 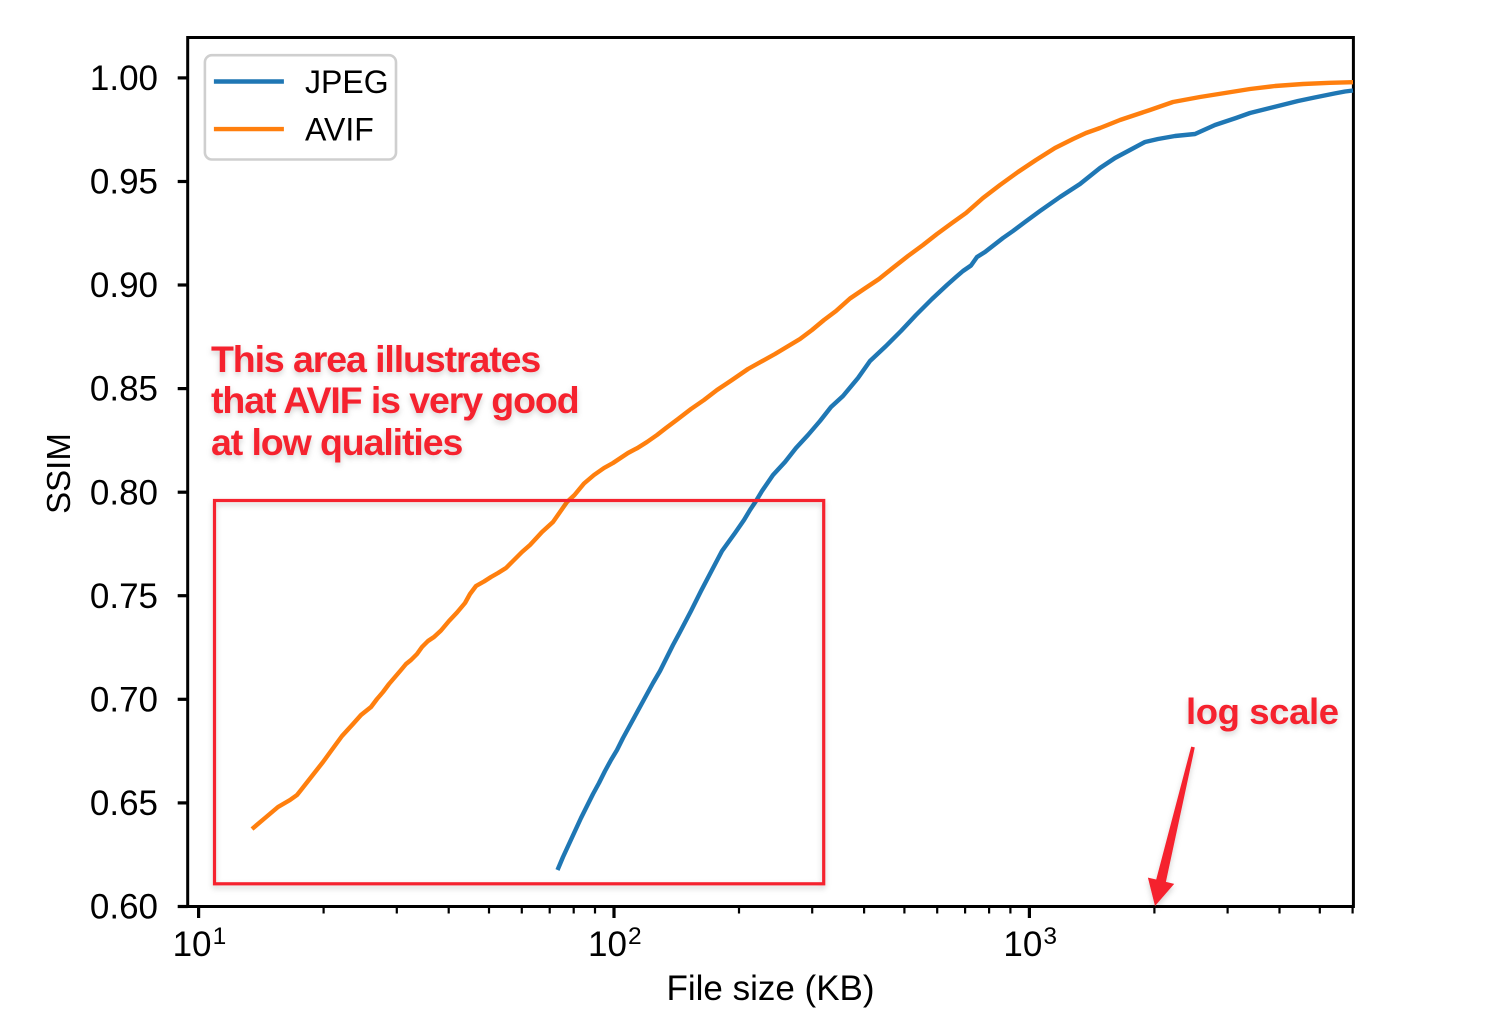 I want to click on svg-text: log scale, so click(x=1262, y=711).